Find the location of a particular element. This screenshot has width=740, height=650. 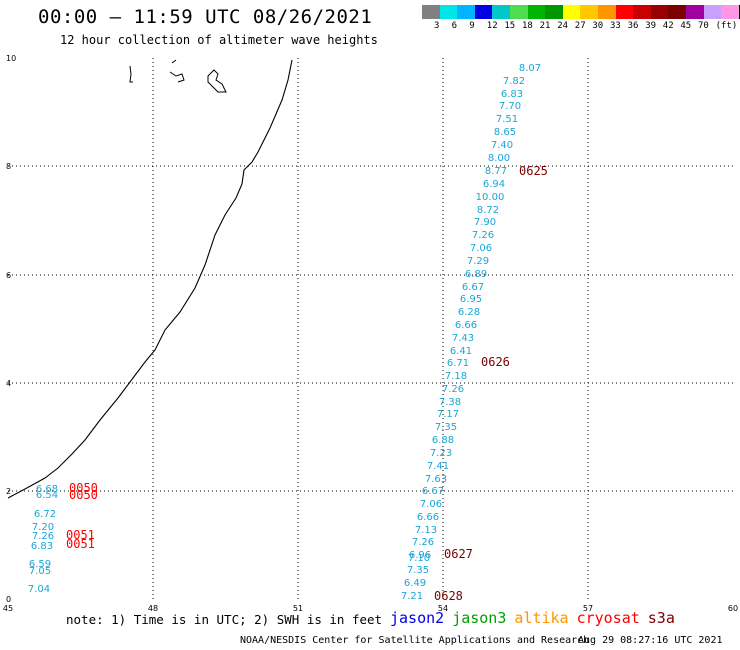

wave-height-colorbar is located at coordinates (581, 12).